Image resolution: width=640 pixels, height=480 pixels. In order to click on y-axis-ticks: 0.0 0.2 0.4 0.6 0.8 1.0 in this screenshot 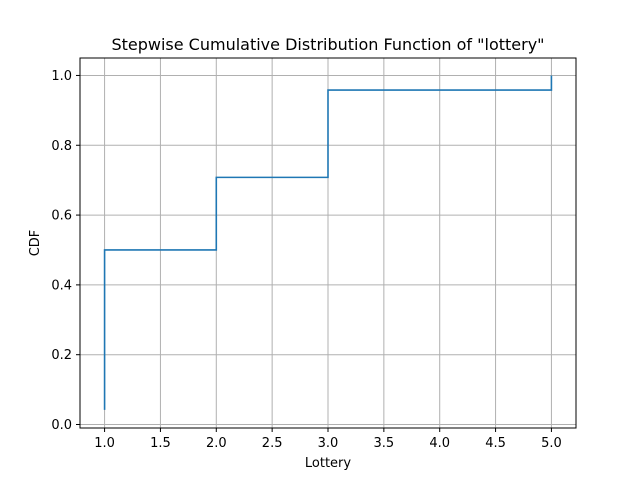, I will do `click(65, 251)`.